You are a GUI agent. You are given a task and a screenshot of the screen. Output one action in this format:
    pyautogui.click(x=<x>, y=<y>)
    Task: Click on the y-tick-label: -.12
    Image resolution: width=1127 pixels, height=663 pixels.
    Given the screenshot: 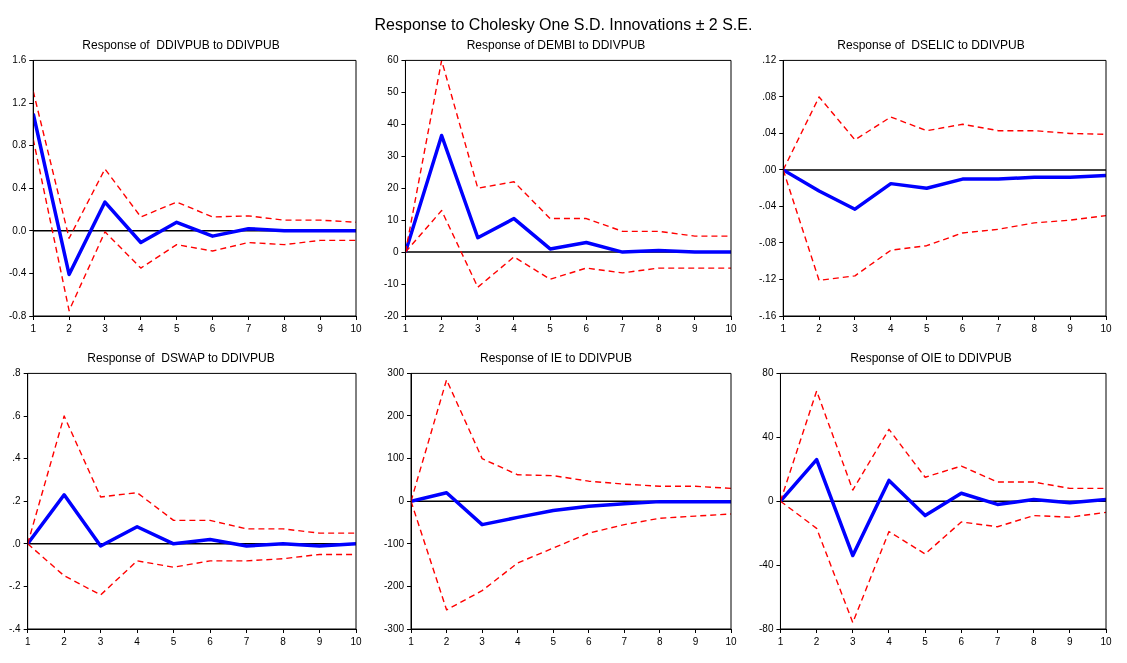 What is the action you would take?
    pyautogui.click(x=768, y=279)
    